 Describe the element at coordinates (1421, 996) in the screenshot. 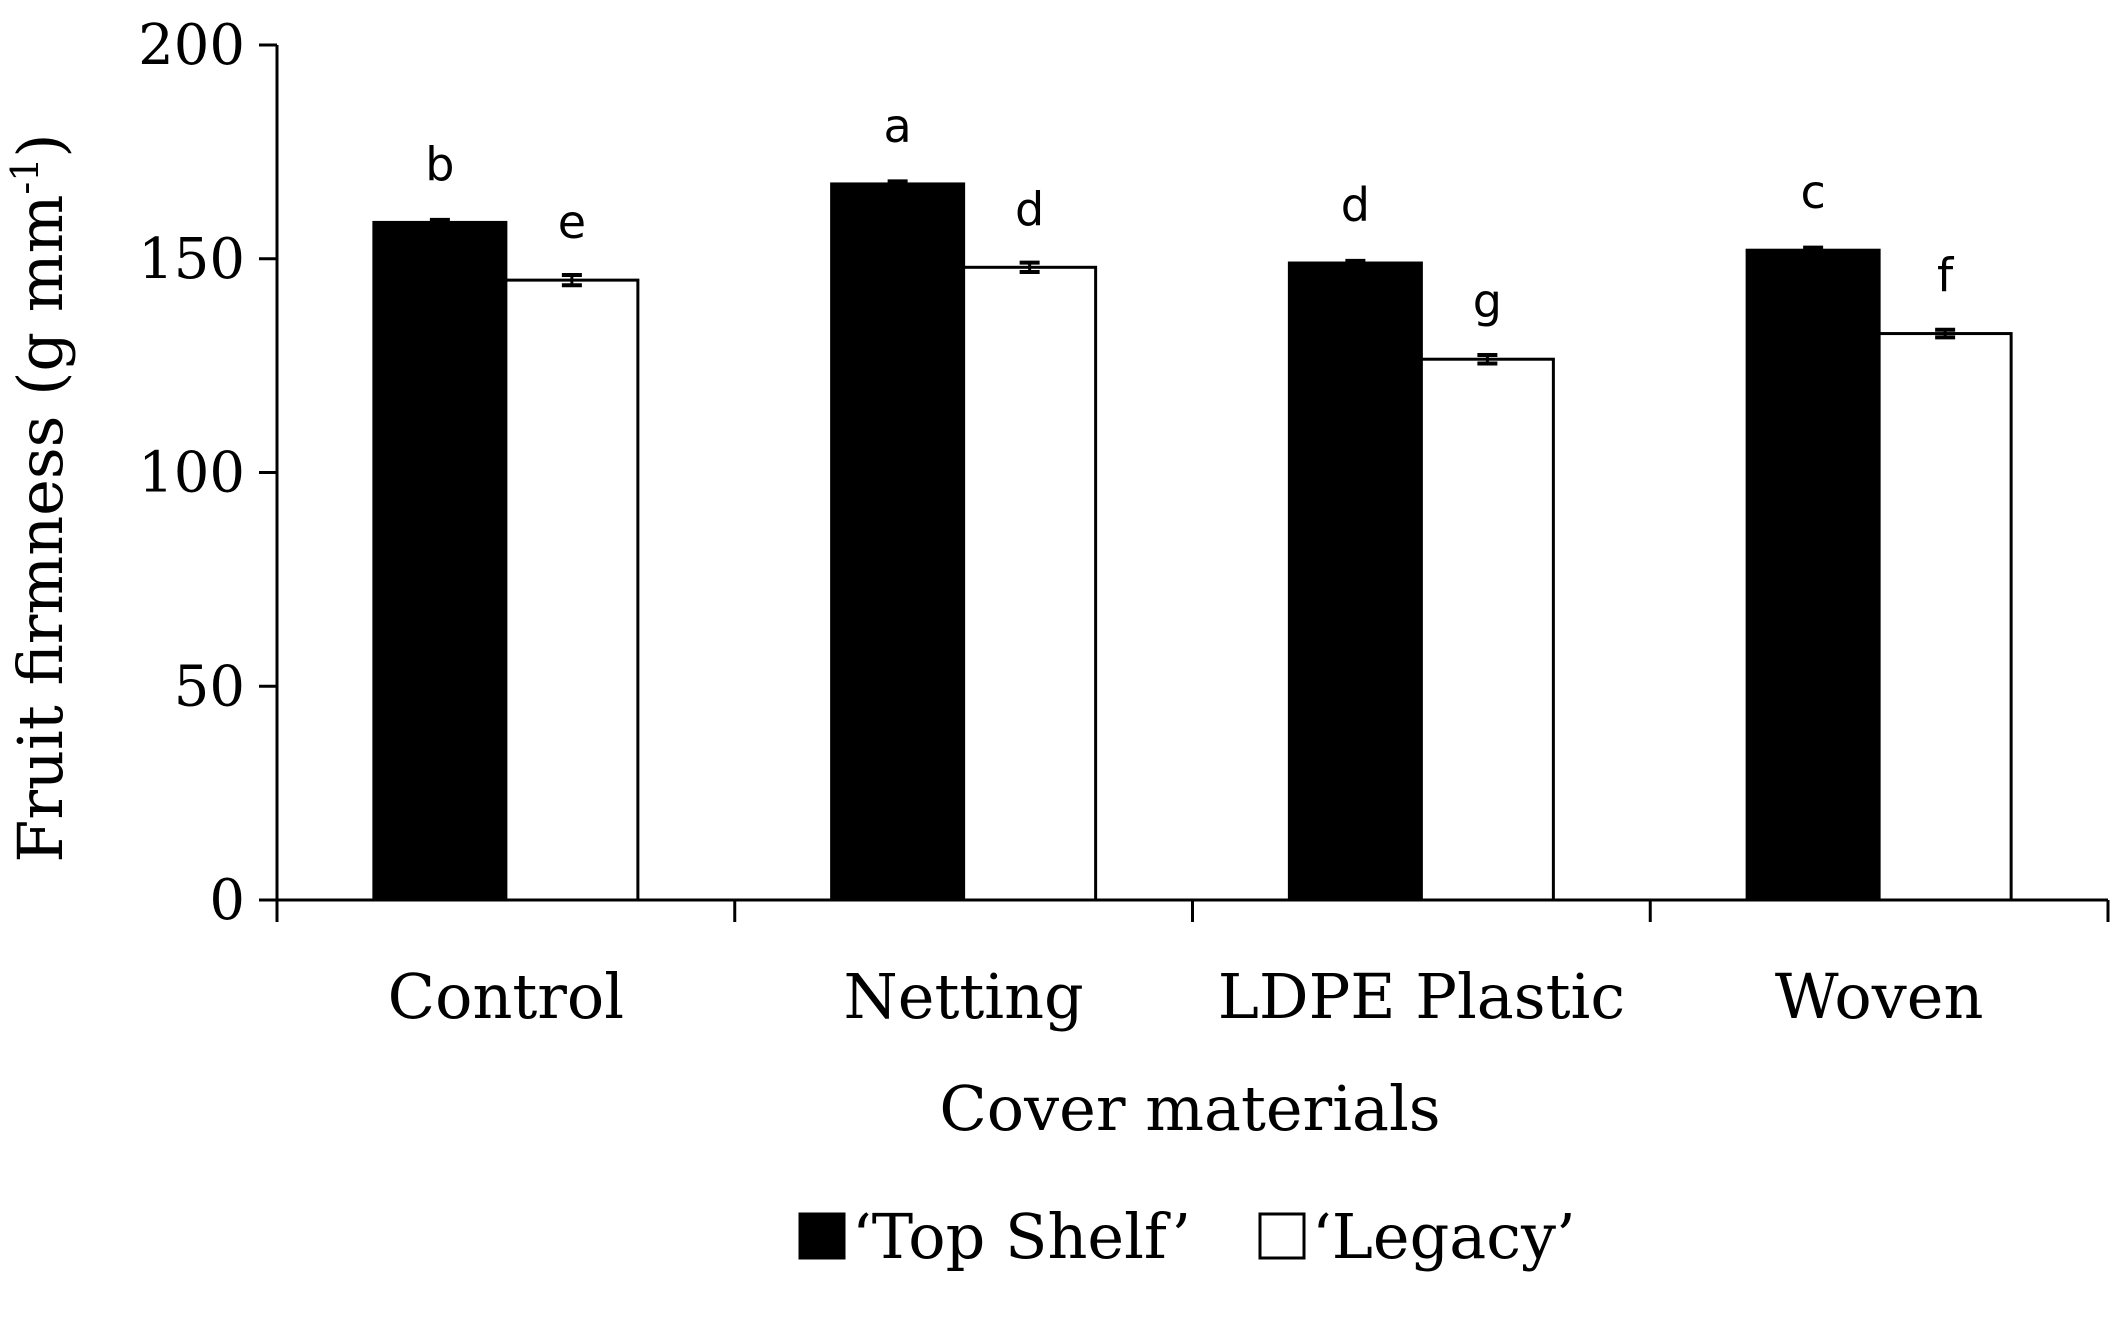

I see `x-tick-label: LDPE Plastic` at that location.